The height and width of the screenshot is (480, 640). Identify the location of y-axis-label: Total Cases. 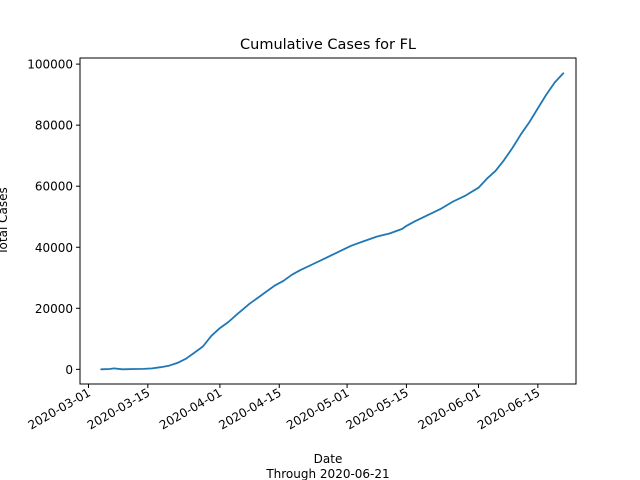
(5, 221).